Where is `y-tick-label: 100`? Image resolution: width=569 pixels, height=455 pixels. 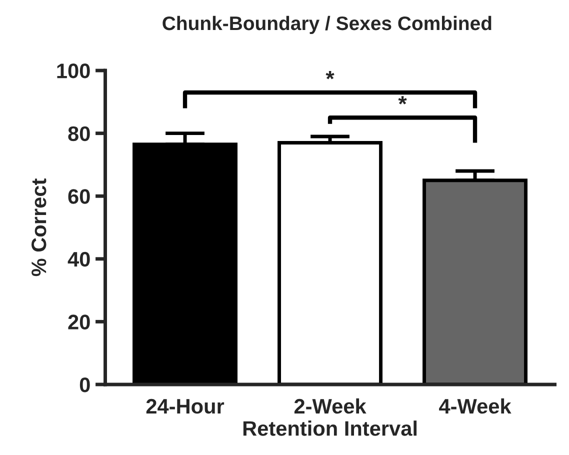
y-tick-label: 100 is located at coordinates (73, 71).